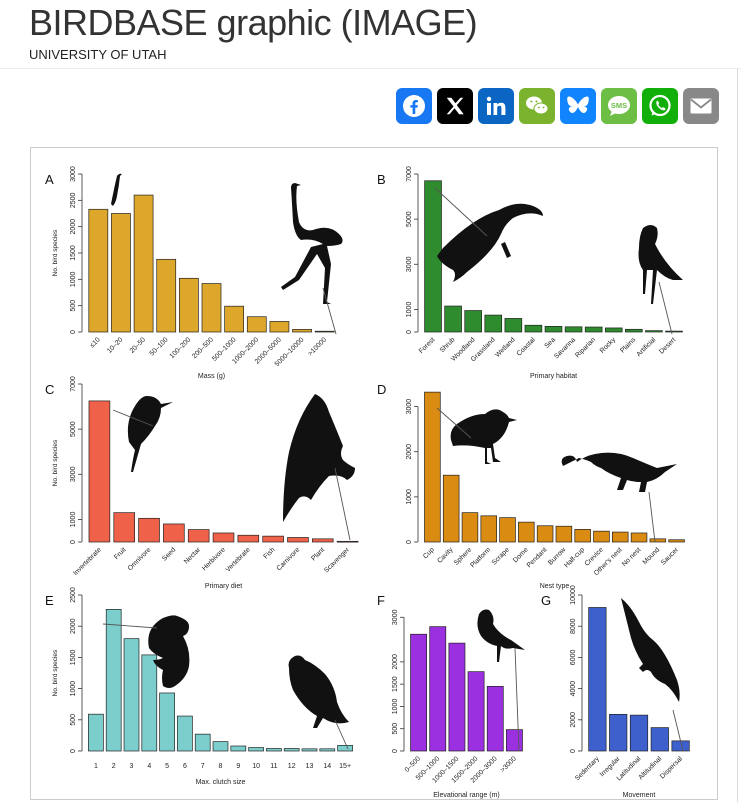  Describe the element at coordinates (501, 635) in the screenshot. I see `lark-silhouette` at that location.